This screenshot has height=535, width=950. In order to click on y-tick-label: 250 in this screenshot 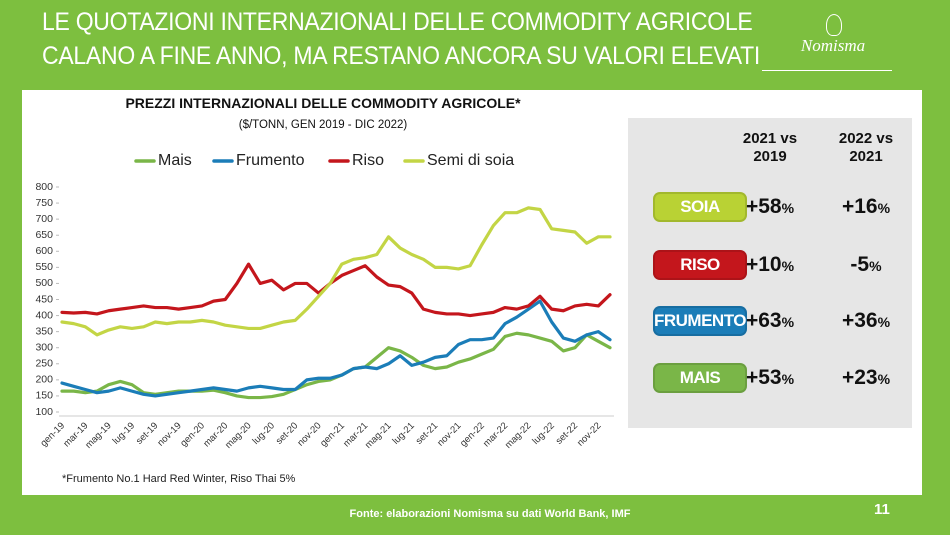, I will do `click(44, 364)`.